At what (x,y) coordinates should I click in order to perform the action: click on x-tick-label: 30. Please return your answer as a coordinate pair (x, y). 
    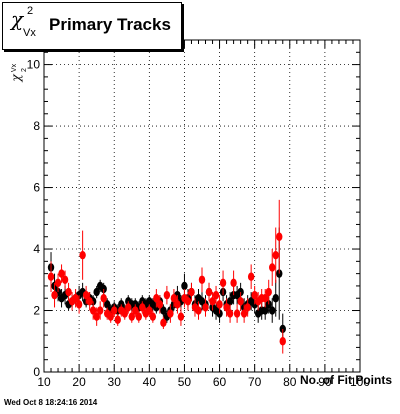
    Looking at the image, I should click on (115, 382).